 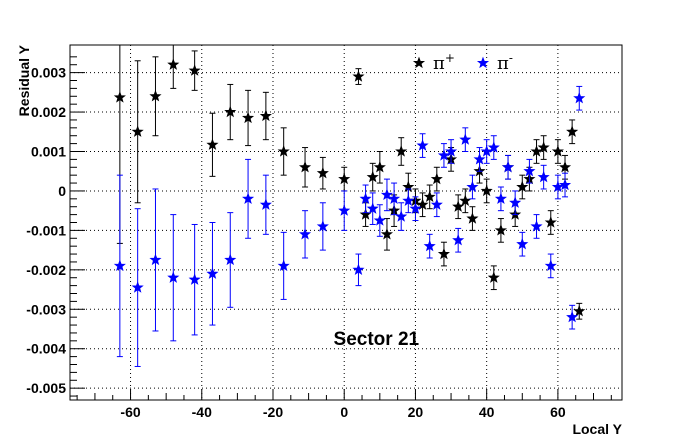 I want to click on y-tick-label: -0.004, so click(x=46, y=349).